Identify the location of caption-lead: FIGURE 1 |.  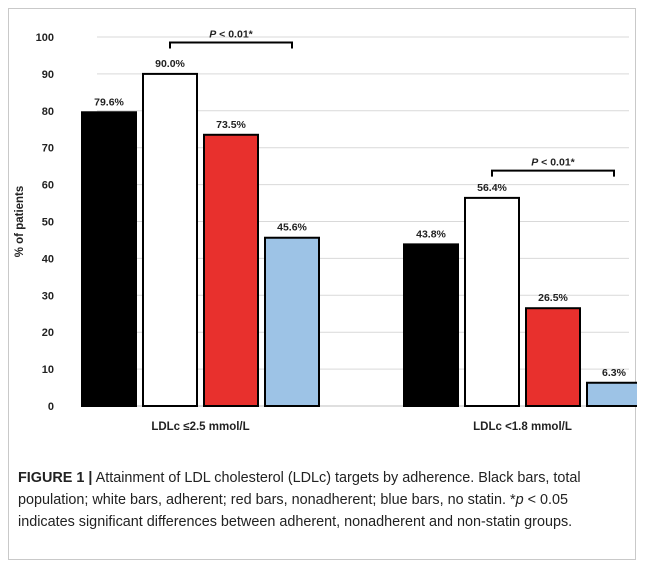
(55, 478).